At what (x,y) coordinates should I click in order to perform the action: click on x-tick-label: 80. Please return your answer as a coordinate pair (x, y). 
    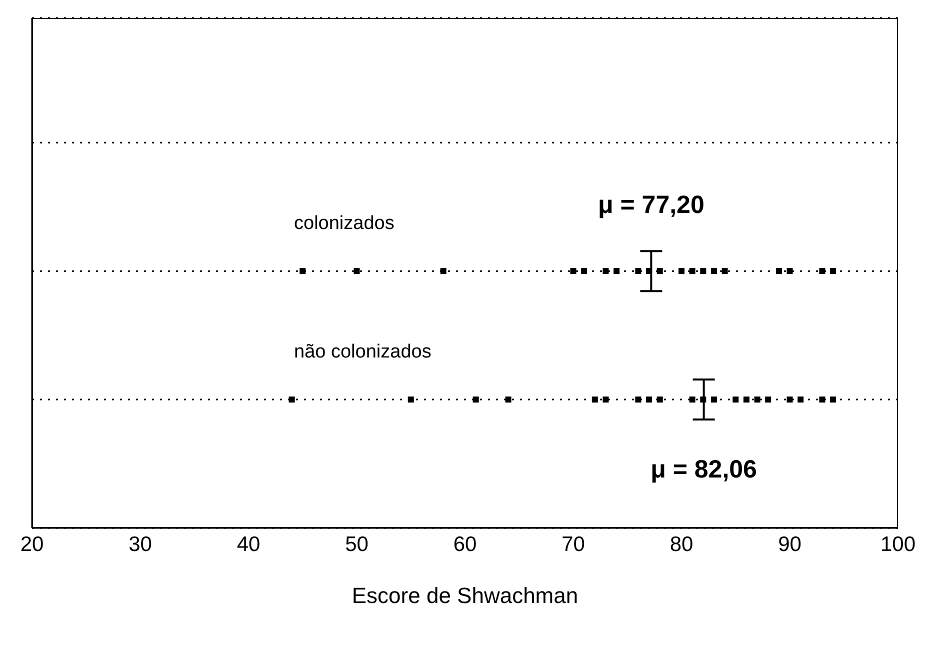
    Looking at the image, I should click on (682, 544).